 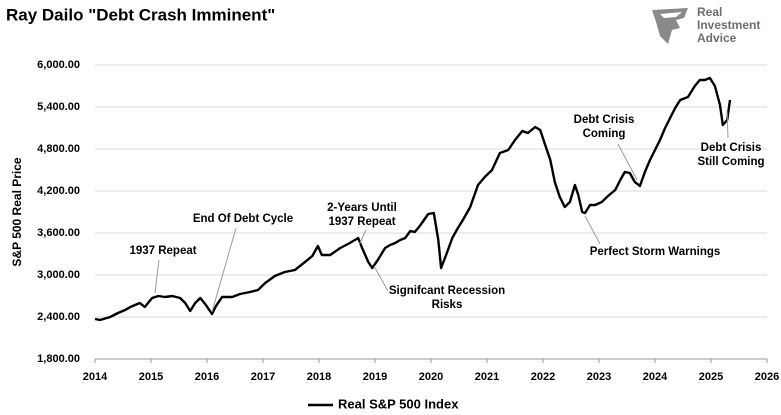 I want to click on chart-title: Ray Dailo "Debt Crash Imminent", so click(x=140, y=14).